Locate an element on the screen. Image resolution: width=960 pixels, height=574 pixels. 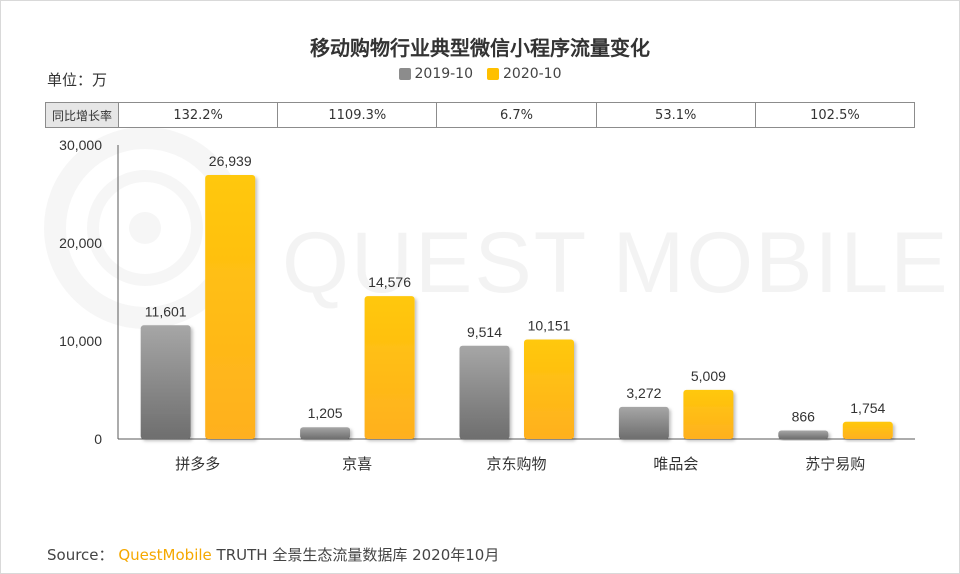
unit-label: 单位：万 is located at coordinates (77, 80).